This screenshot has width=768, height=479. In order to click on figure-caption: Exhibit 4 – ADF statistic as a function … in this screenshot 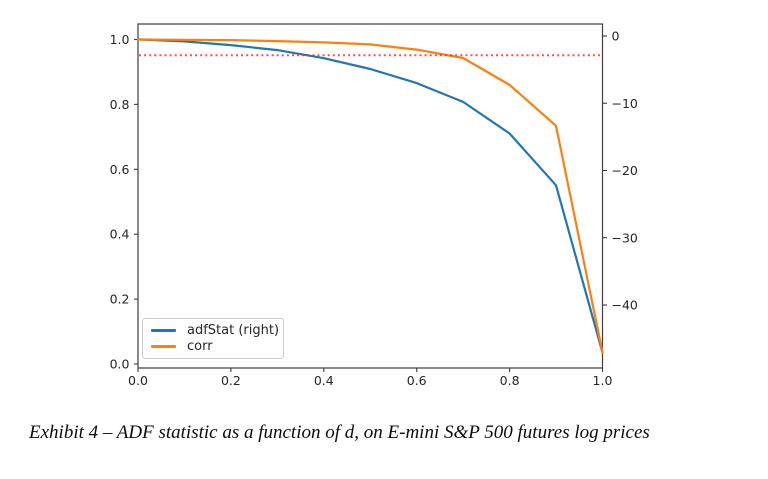, I will do `click(339, 432)`.